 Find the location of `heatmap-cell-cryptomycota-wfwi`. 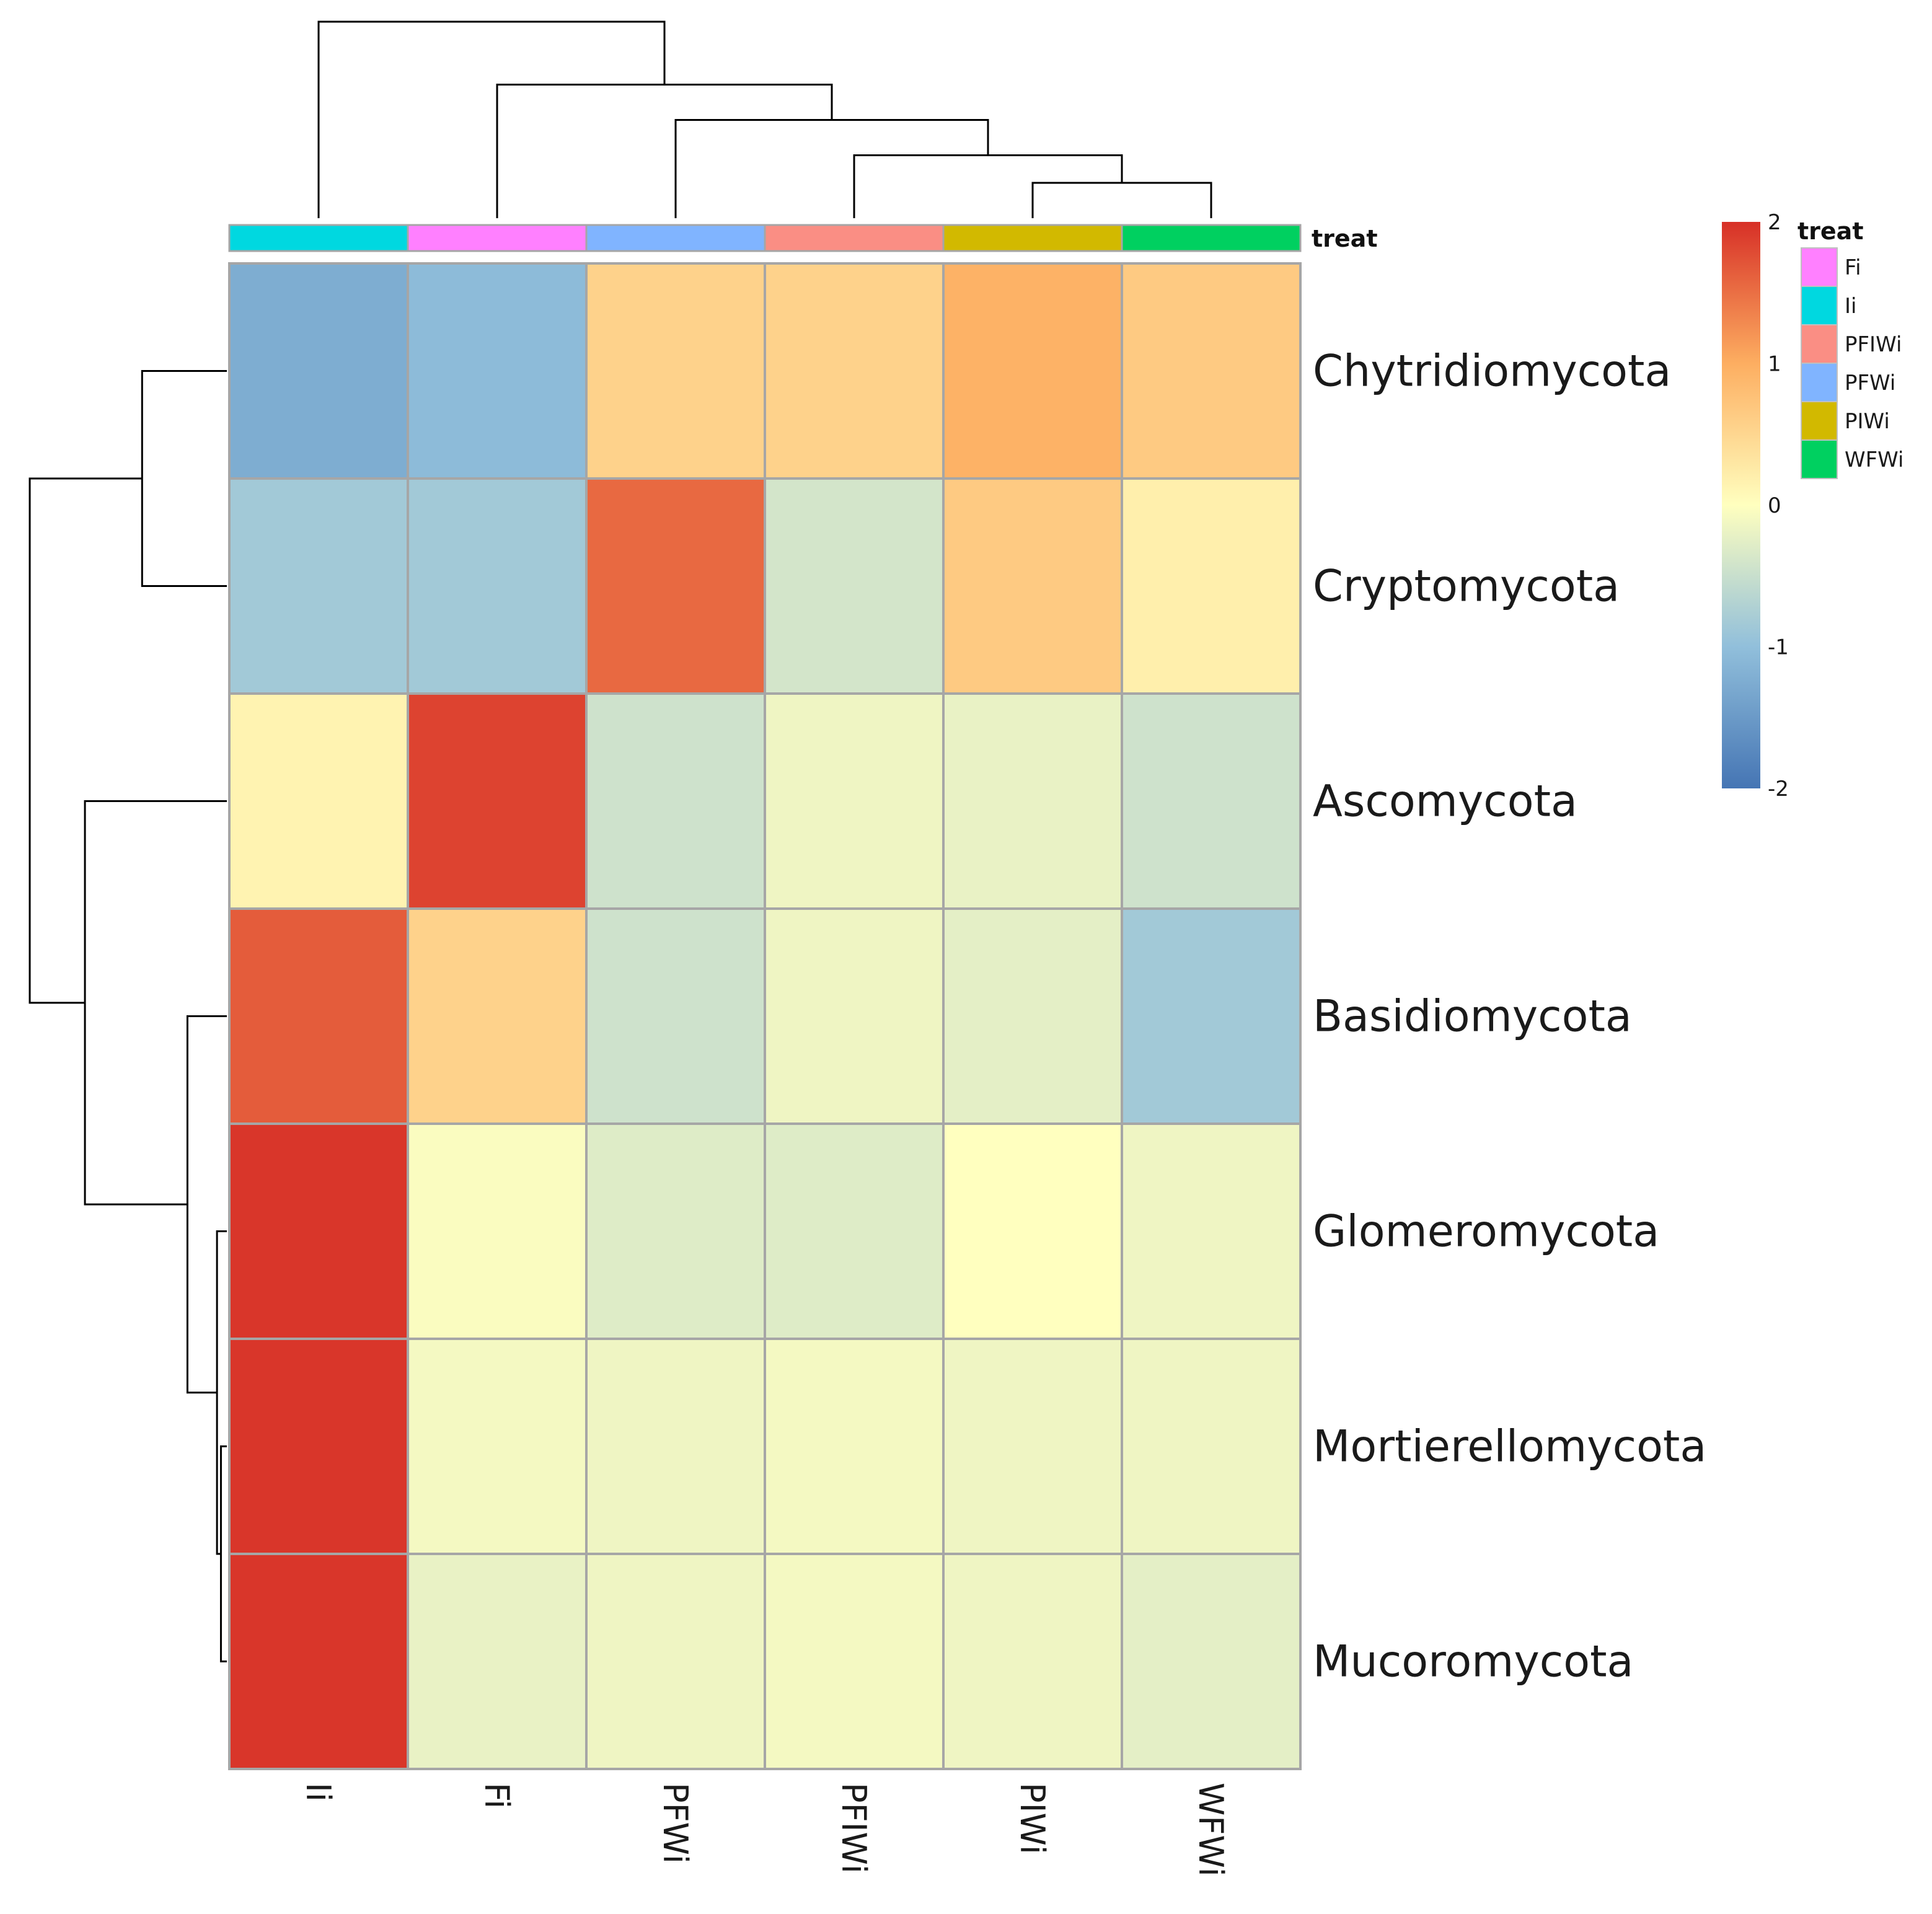

heatmap-cell-cryptomycota-wfwi is located at coordinates (1211, 586).